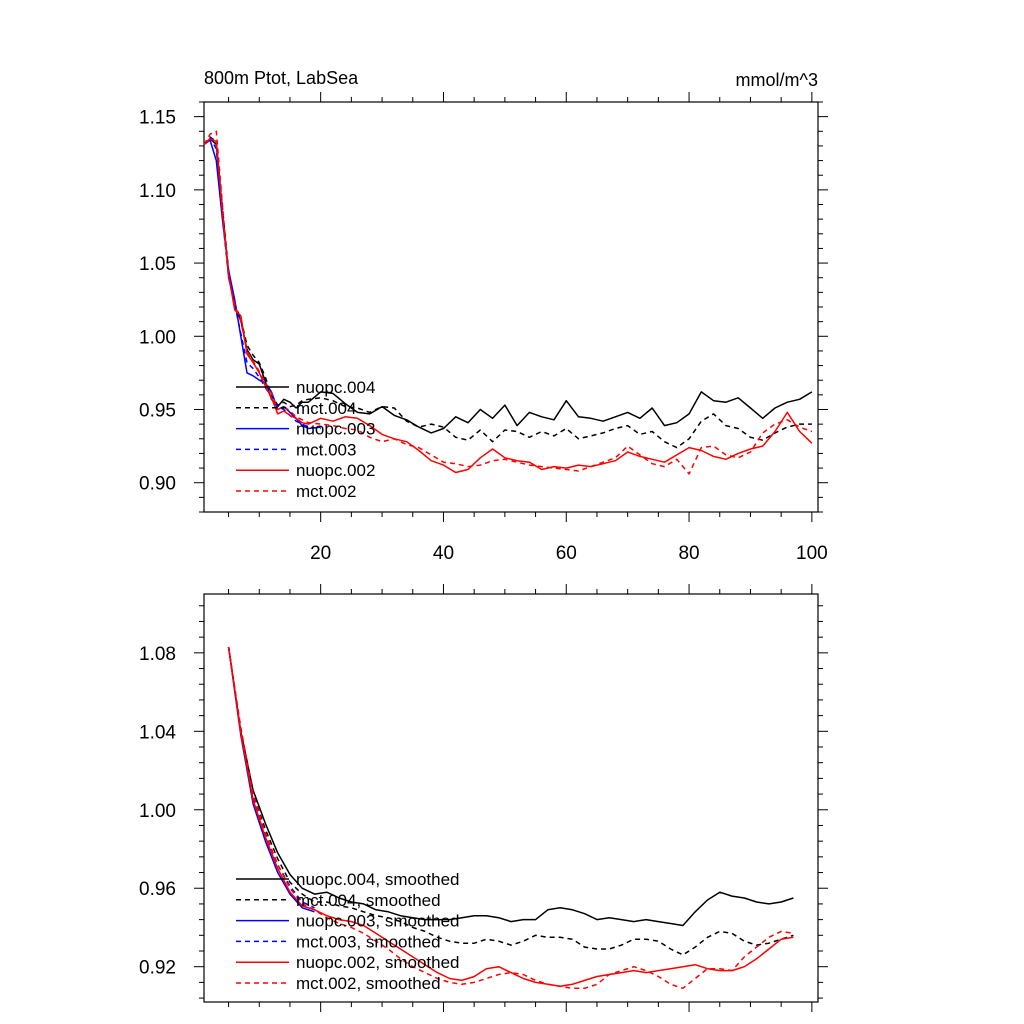 The image size is (1024, 1024). I want to click on y-tick-label: 1.10, so click(157, 191).